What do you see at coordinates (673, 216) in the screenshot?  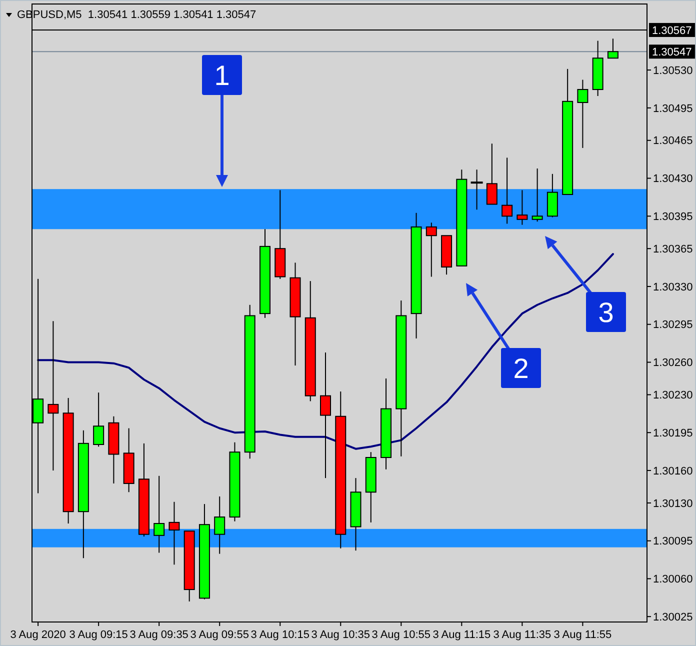 I see `y-tick-label: 1.30395` at bounding box center [673, 216].